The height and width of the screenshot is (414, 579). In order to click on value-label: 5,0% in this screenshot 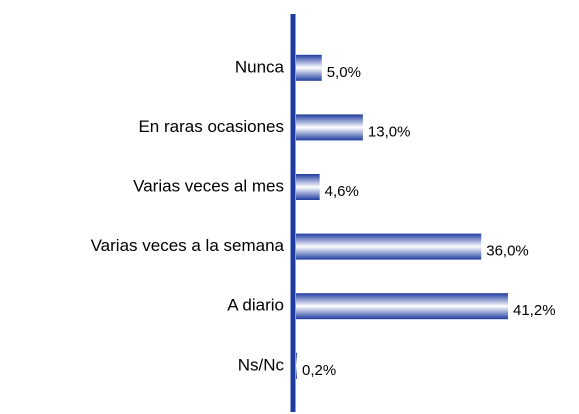, I will do `click(344, 72)`.